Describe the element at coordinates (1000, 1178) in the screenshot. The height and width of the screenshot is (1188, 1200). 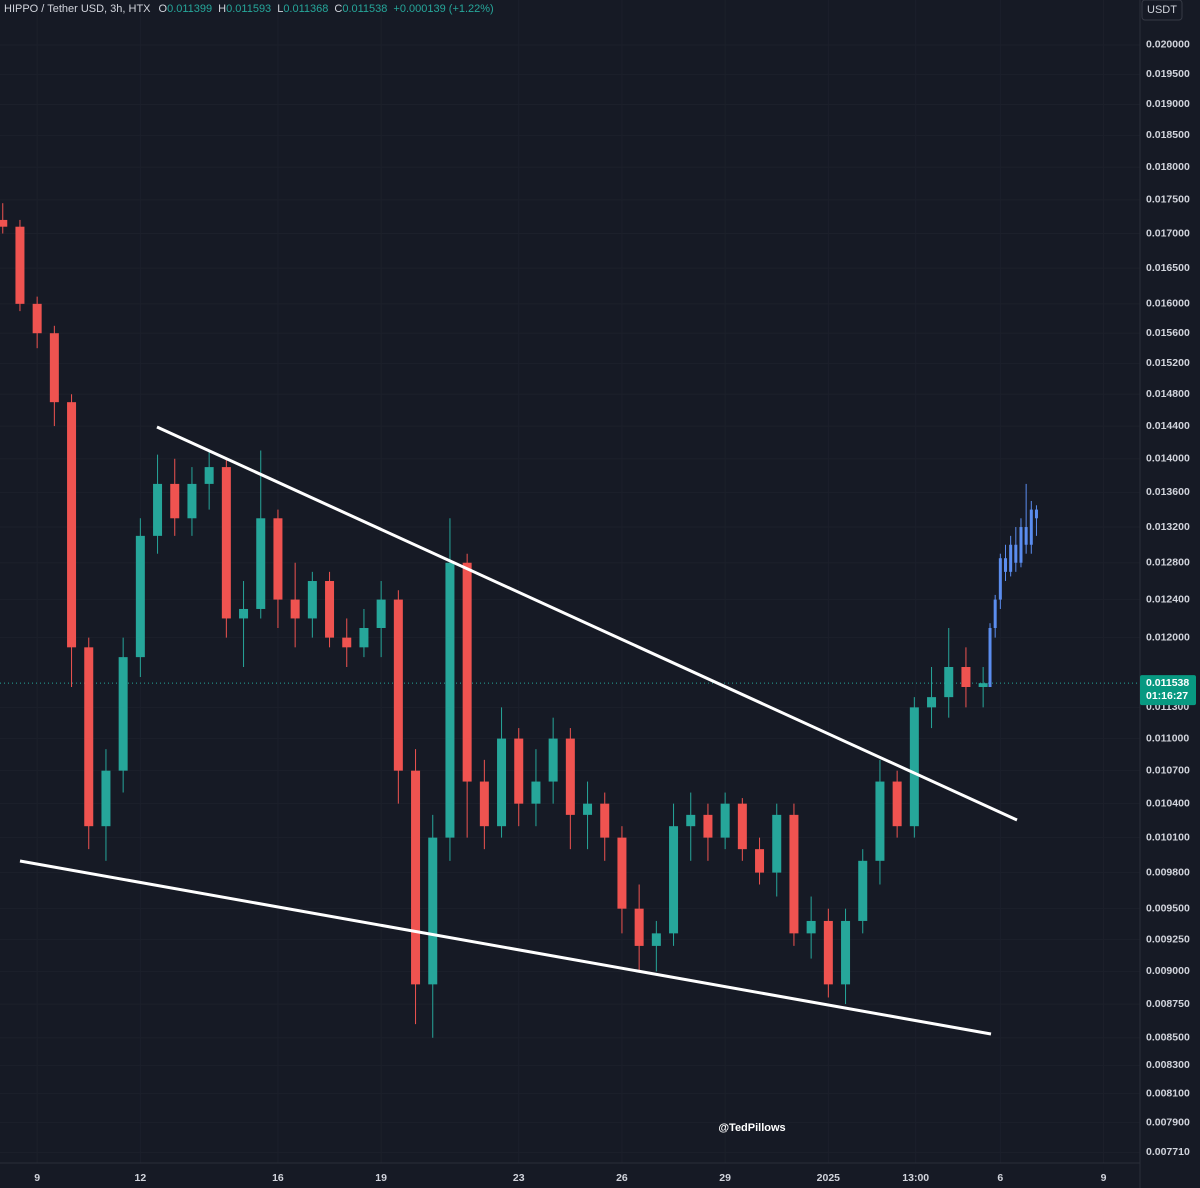
I see `x-tick-label: 6` at that location.